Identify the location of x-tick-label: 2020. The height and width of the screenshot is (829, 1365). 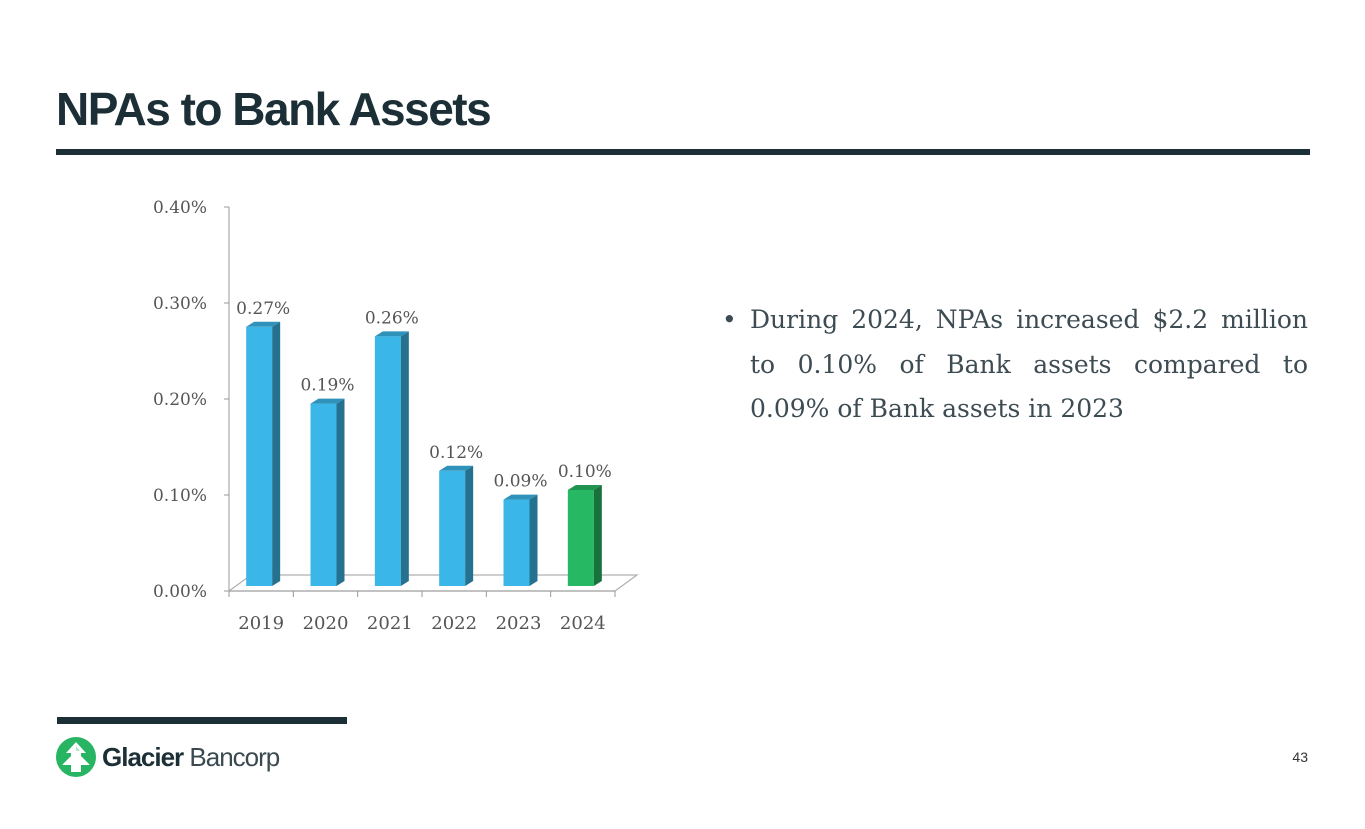
(326, 623).